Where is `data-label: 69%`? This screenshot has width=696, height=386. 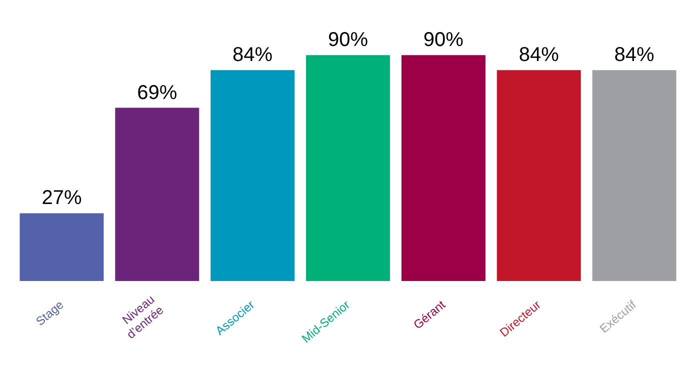 data-label: 69% is located at coordinates (157, 93).